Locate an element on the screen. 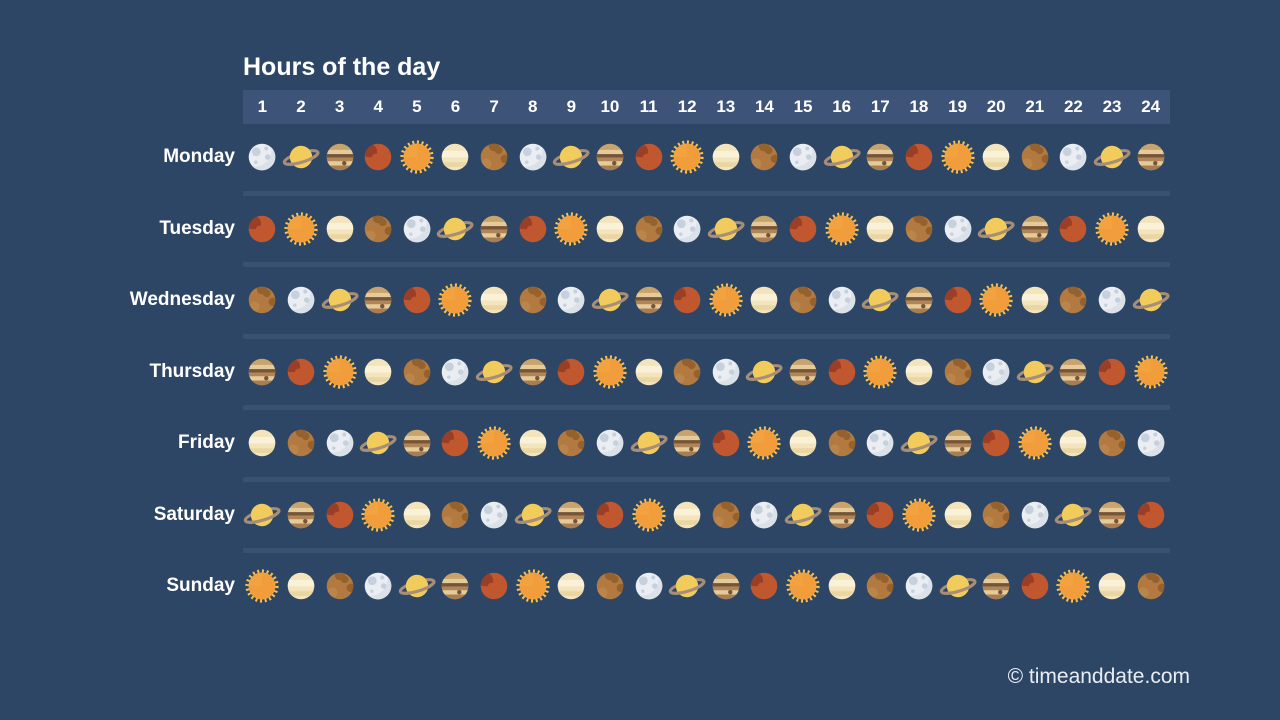 The width and height of the screenshot is (1280, 720). hour-column-label: 2 is located at coordinates (301, 106).